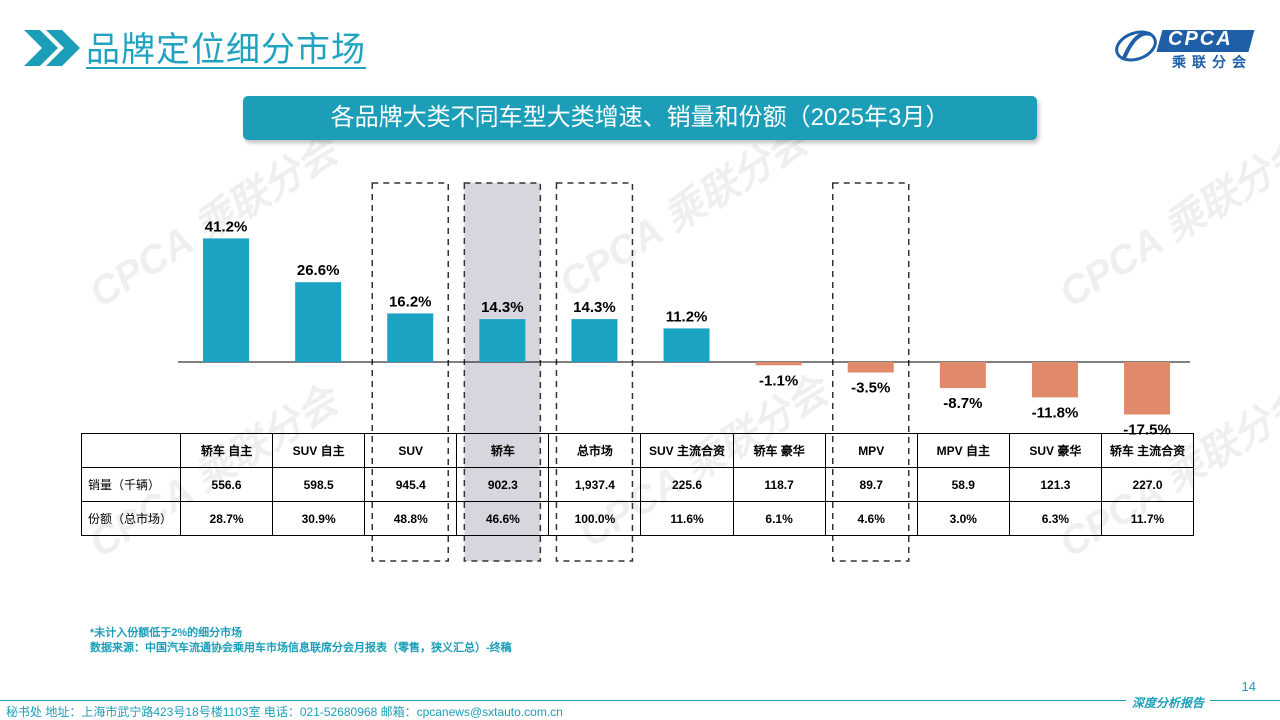 This screenshot has height=720, width=1280. Describe the element at coordinates (871, 450) in the screenshot. I see `column-header: MPV` at that location.